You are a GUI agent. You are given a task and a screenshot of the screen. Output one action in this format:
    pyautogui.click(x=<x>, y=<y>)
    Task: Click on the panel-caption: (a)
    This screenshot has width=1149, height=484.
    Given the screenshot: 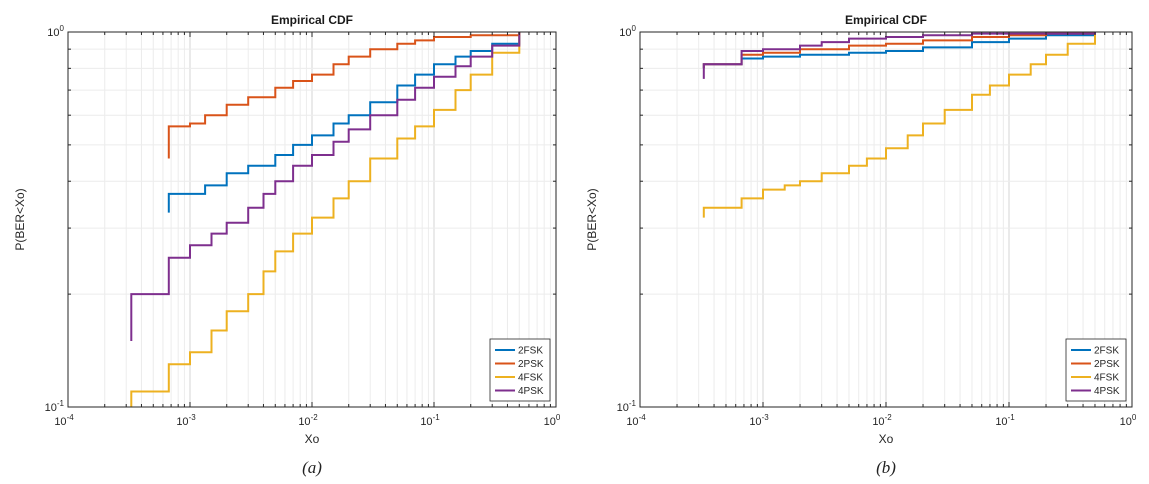 What is the action you would take?
    pyautogui.click(x=312, y=467)
    